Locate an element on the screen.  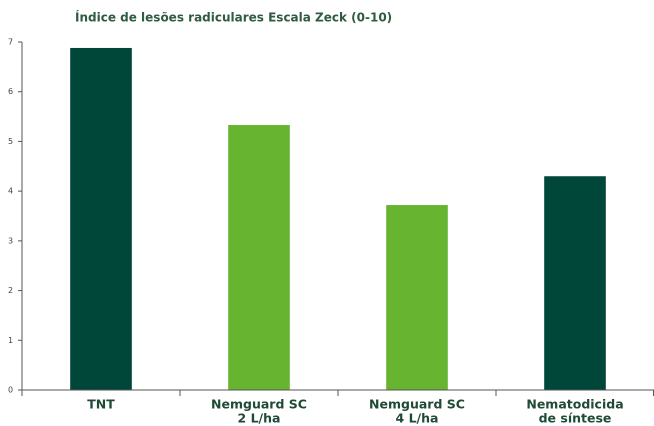
y-tick-label: 7 is located at coordinates (10, 42).